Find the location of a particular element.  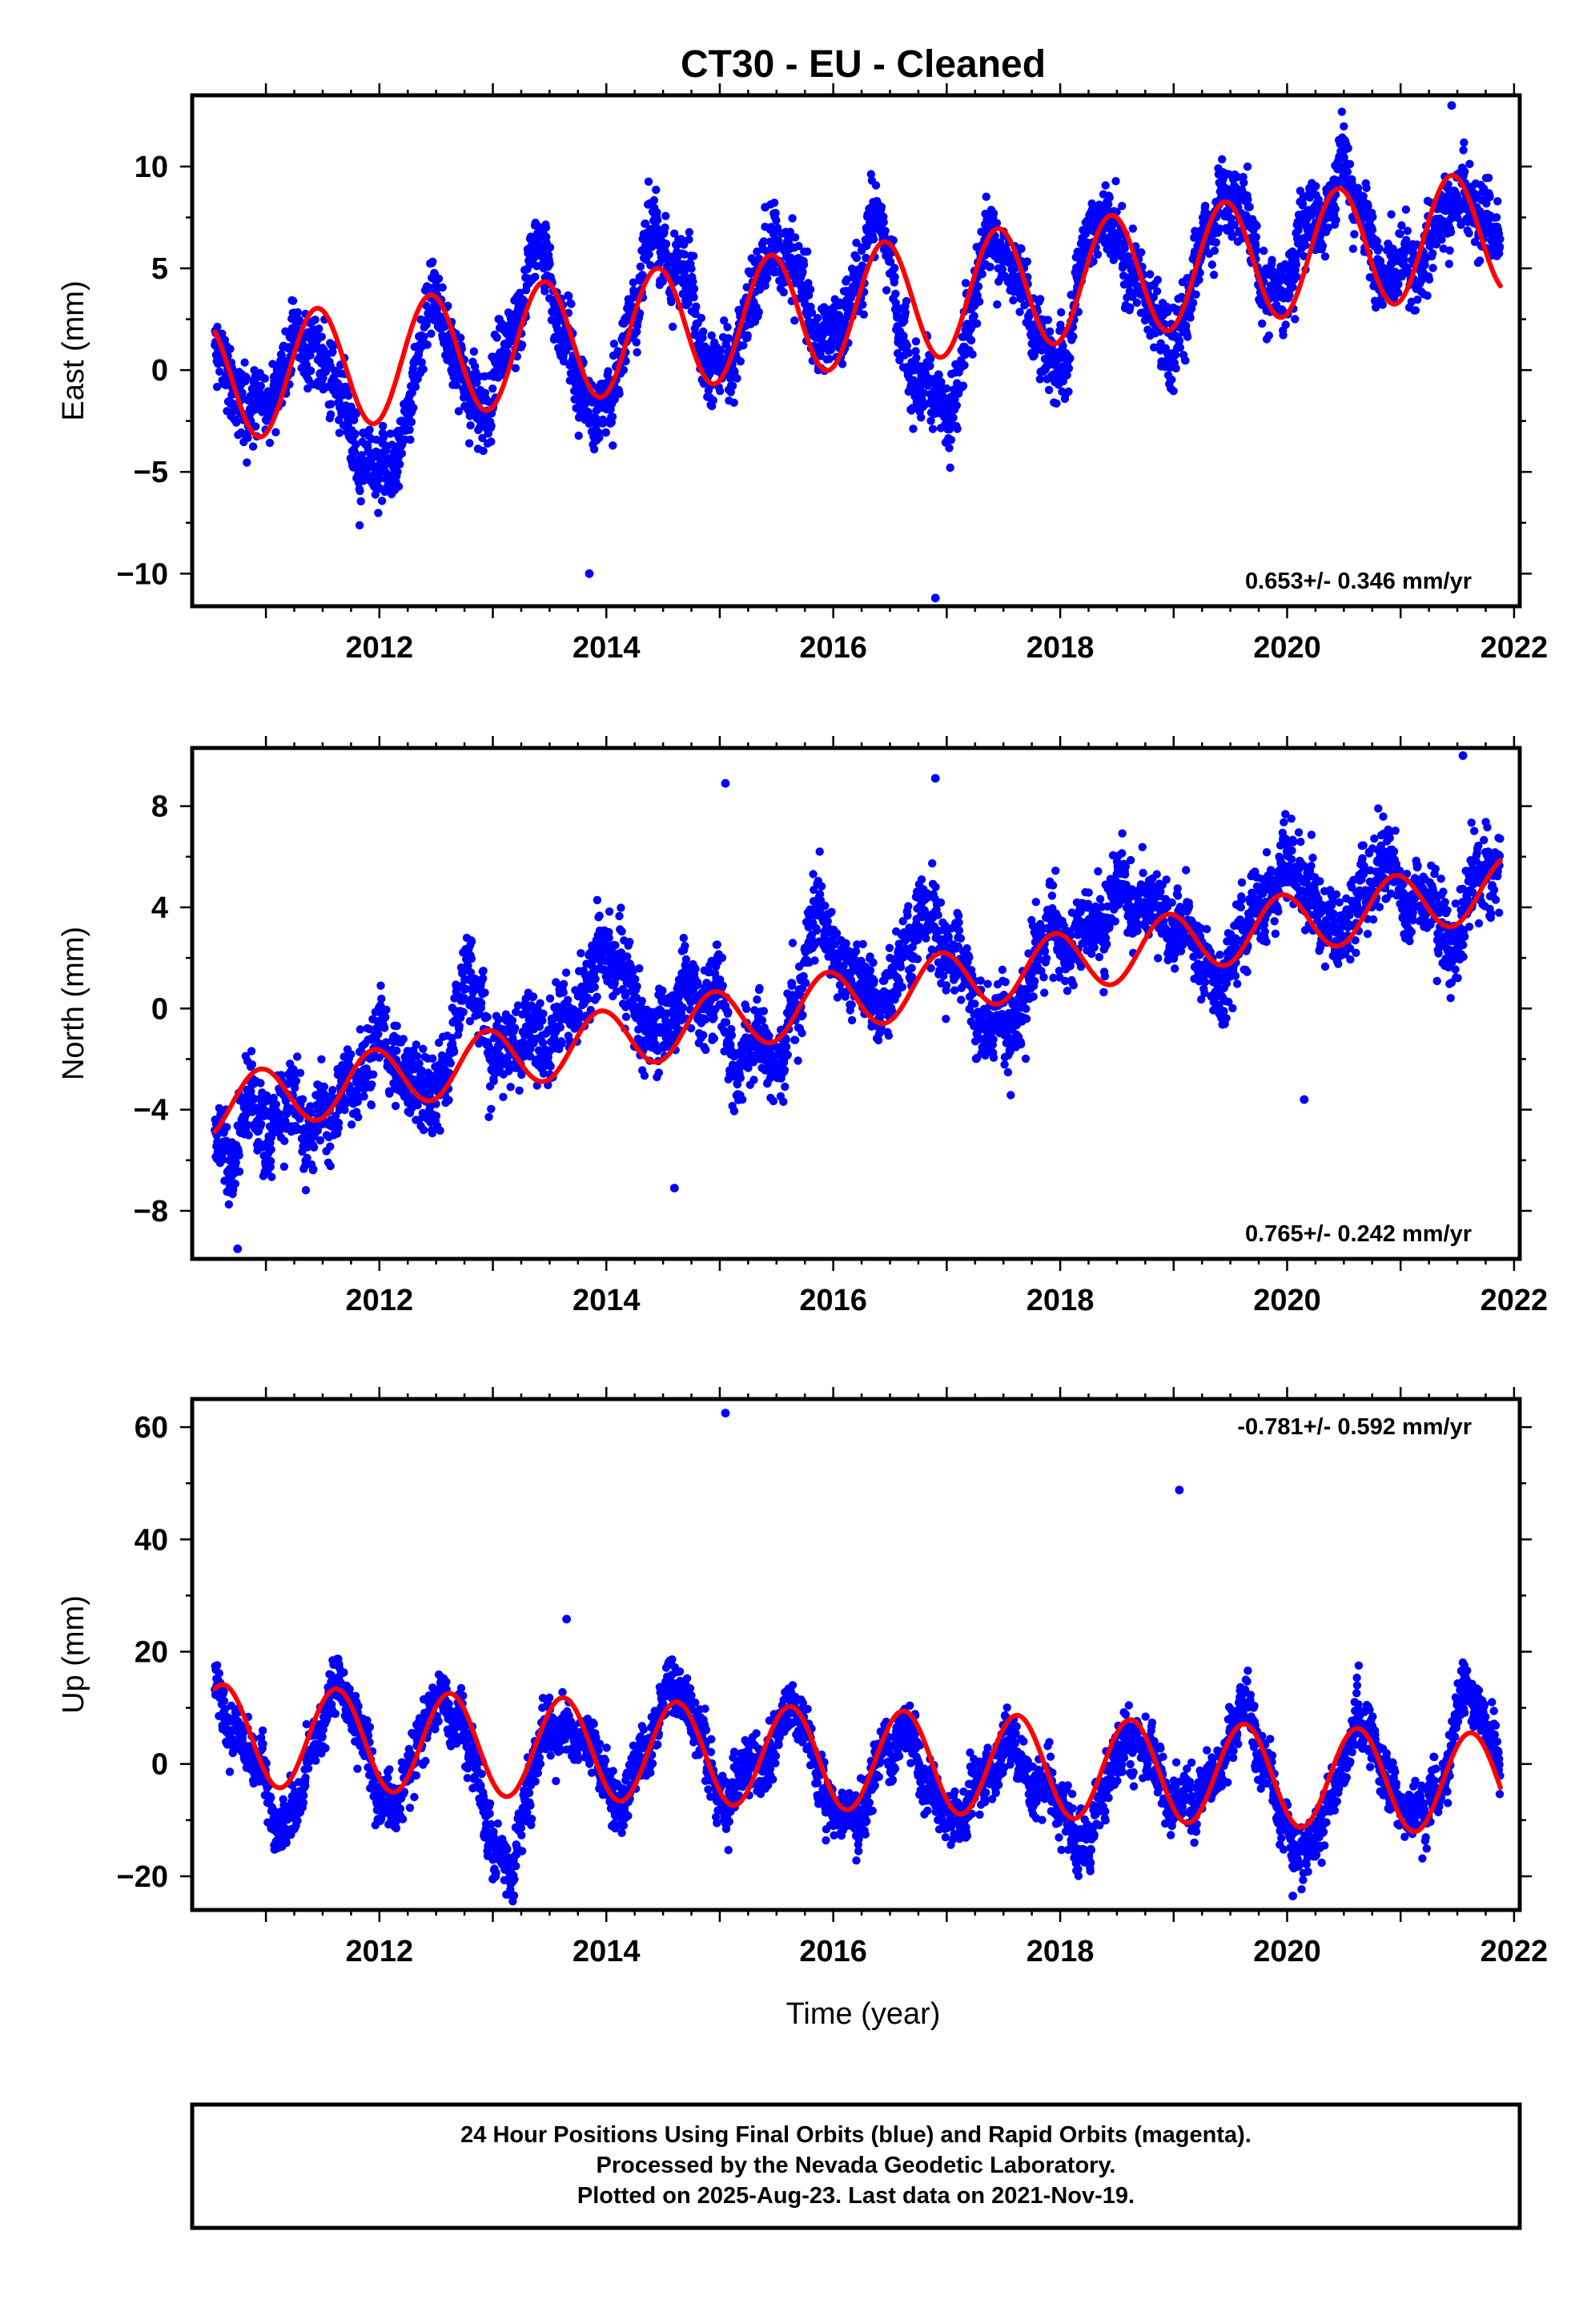

east-x-tick-label: 2016 is located at coordinates (833, 648).